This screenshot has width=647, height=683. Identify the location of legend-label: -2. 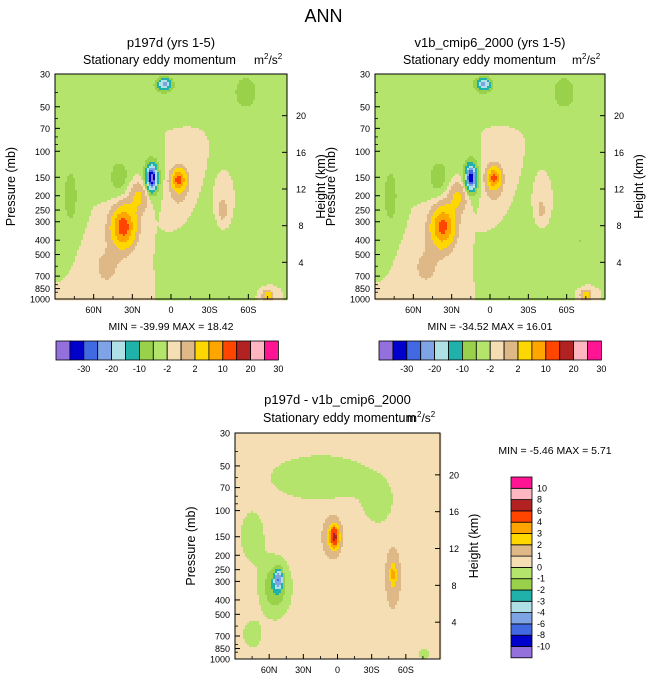
(541, 590).